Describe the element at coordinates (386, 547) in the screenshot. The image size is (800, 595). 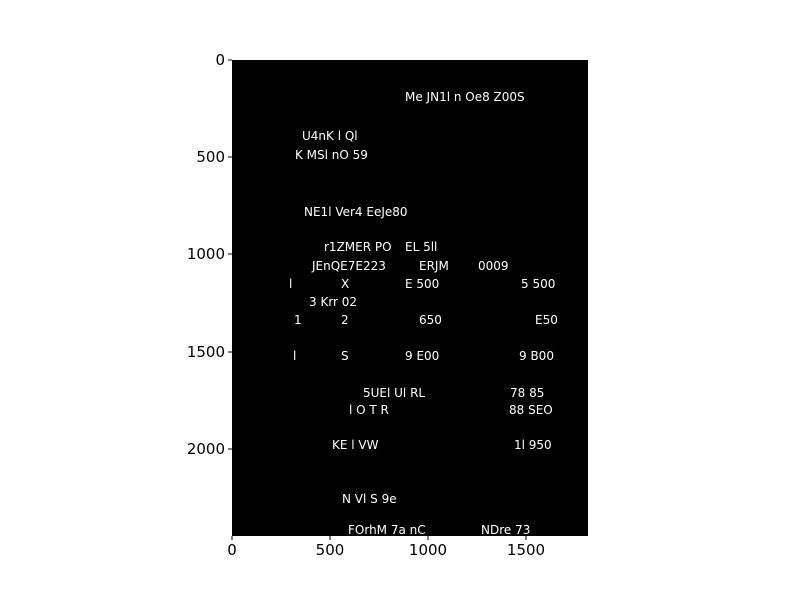
I see `x-axis: 0 500 1000 1500` at that location.